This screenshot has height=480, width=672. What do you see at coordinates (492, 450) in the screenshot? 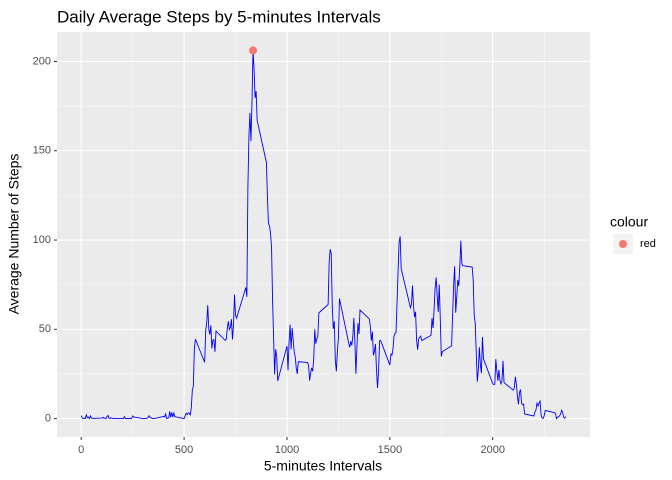
I see `x-tick-label: 2000` at bounding box center [492, 450].